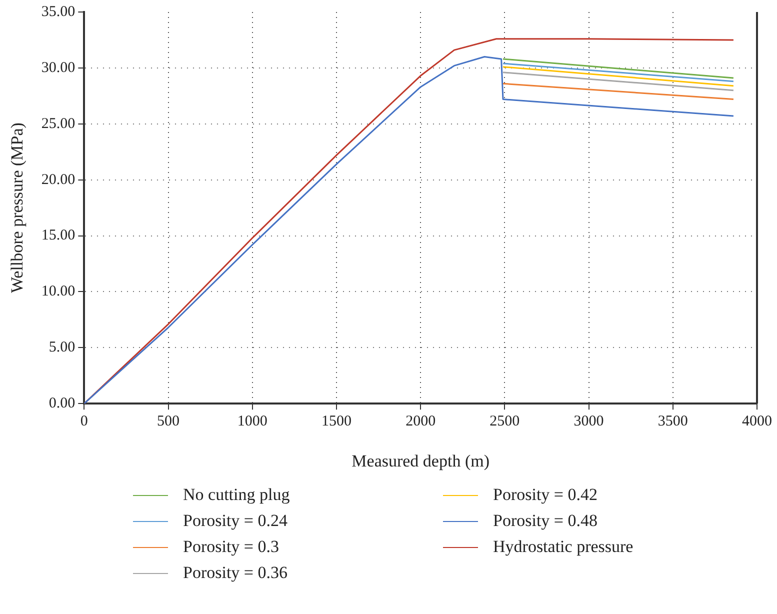  I want to click on legend-label: No cutting plug, so click(236, 495).